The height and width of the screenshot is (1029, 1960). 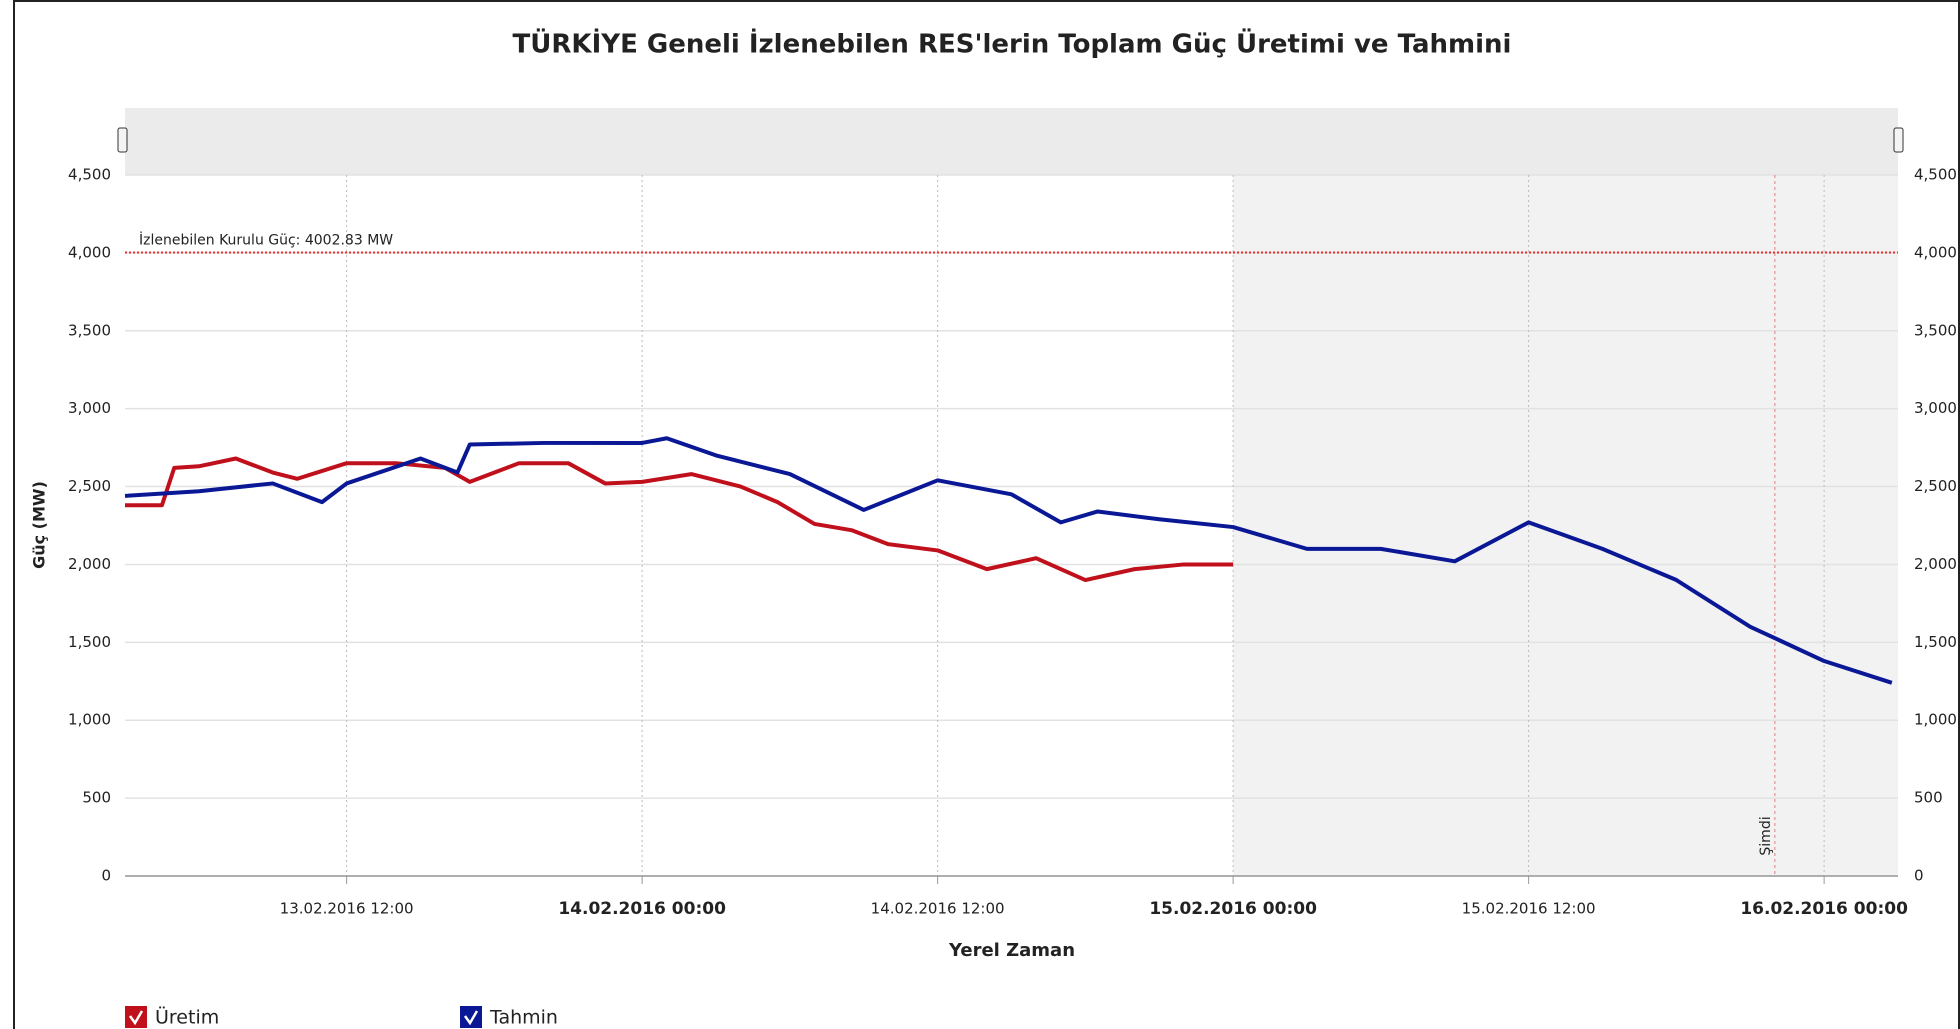 I want to click on y2-tick-label: 2,000, so click(x=1935, y=564).